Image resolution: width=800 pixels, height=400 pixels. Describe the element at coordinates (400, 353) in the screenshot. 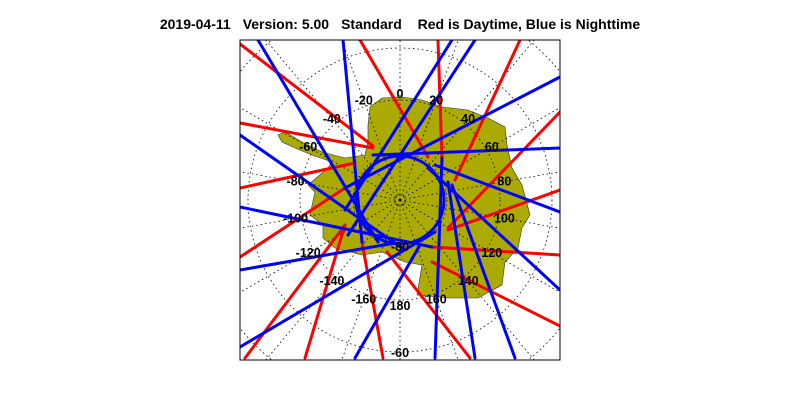

I see `latitude-label: -60` at that location.